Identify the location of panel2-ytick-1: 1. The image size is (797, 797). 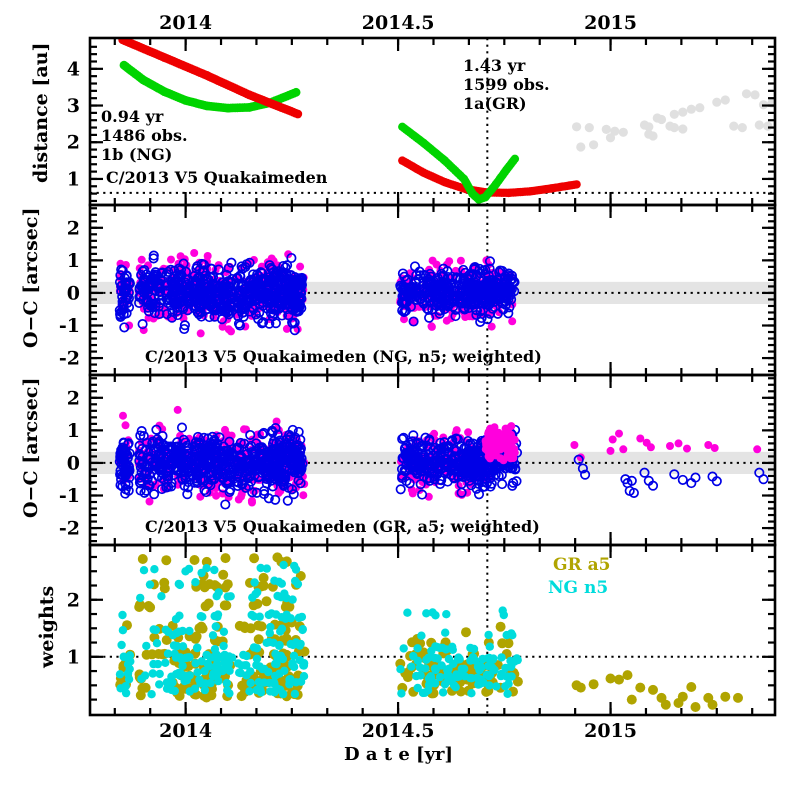
(73, 261).